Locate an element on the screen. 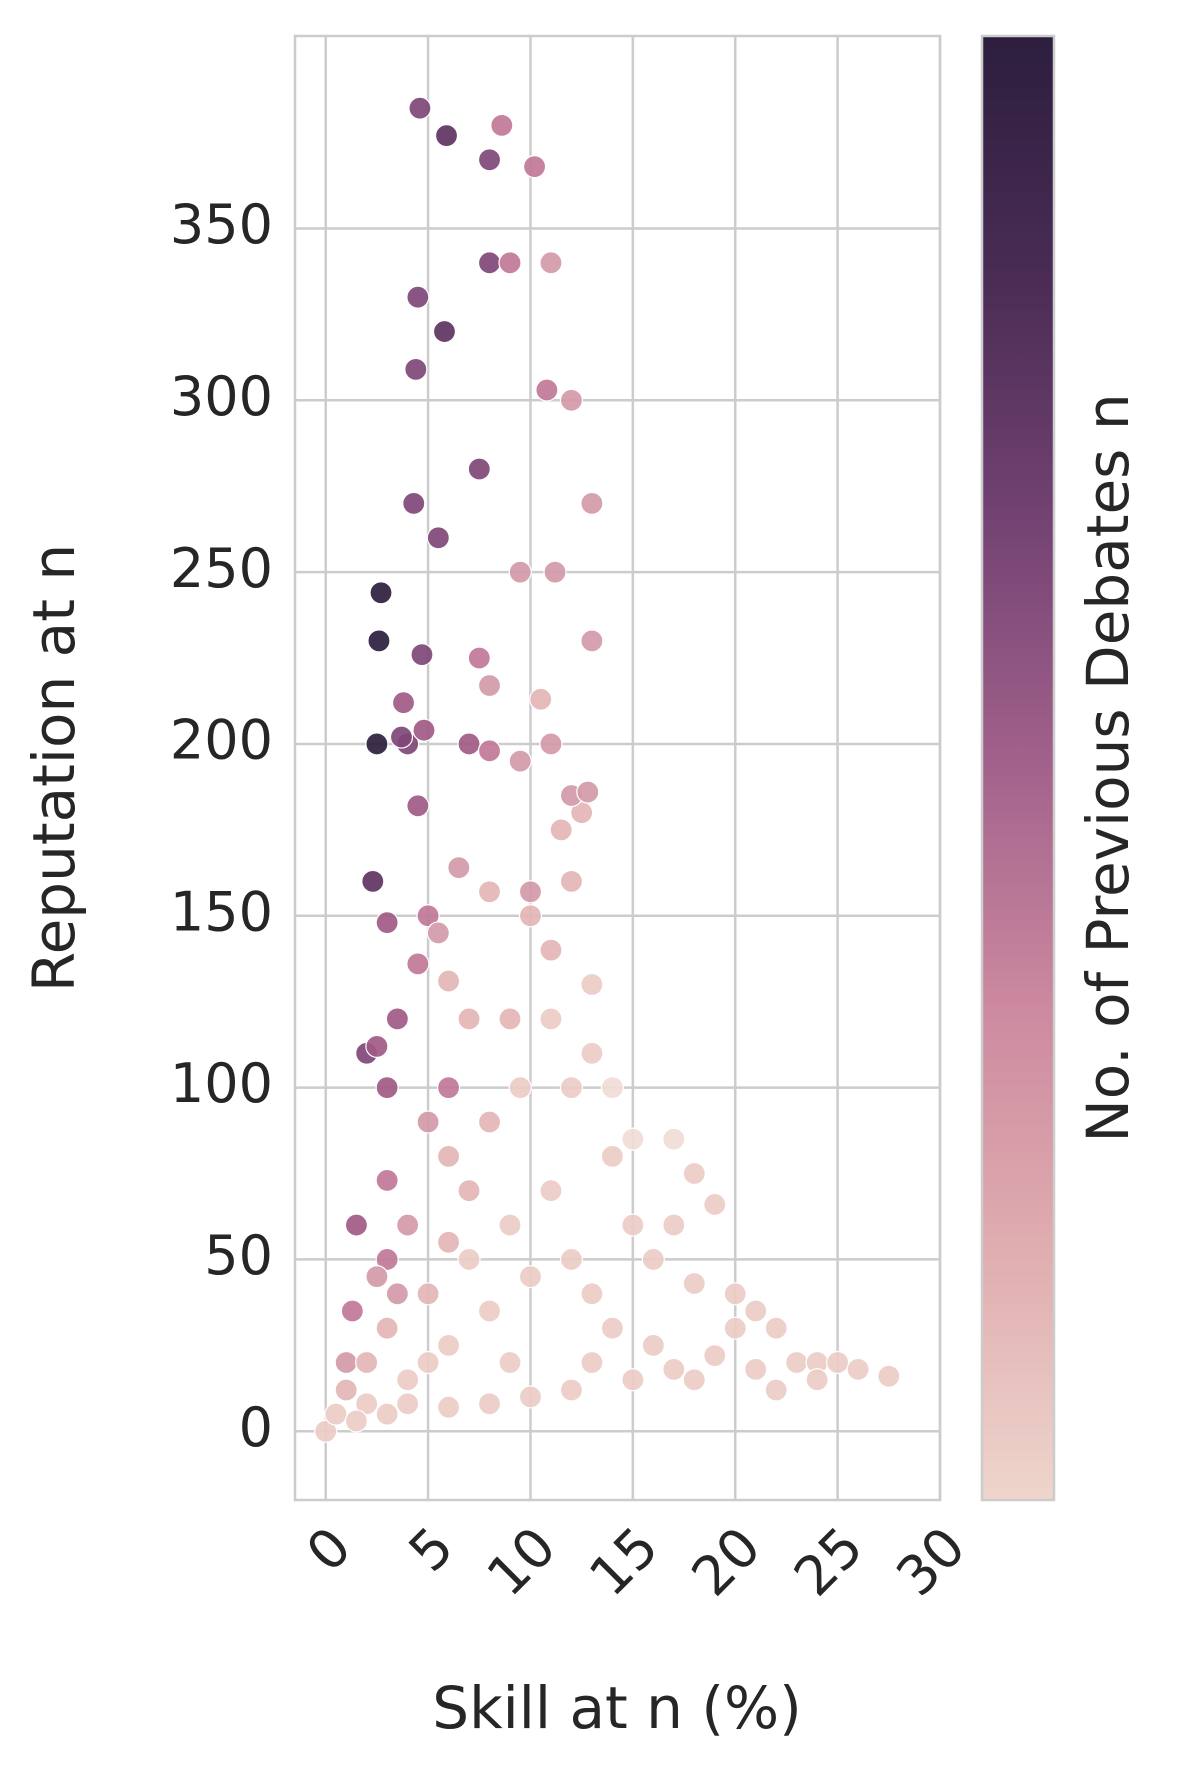 The width and height of the screenshot is (1179, 1776). x-tick-label: 30 is located at coordinates (930, 1561).